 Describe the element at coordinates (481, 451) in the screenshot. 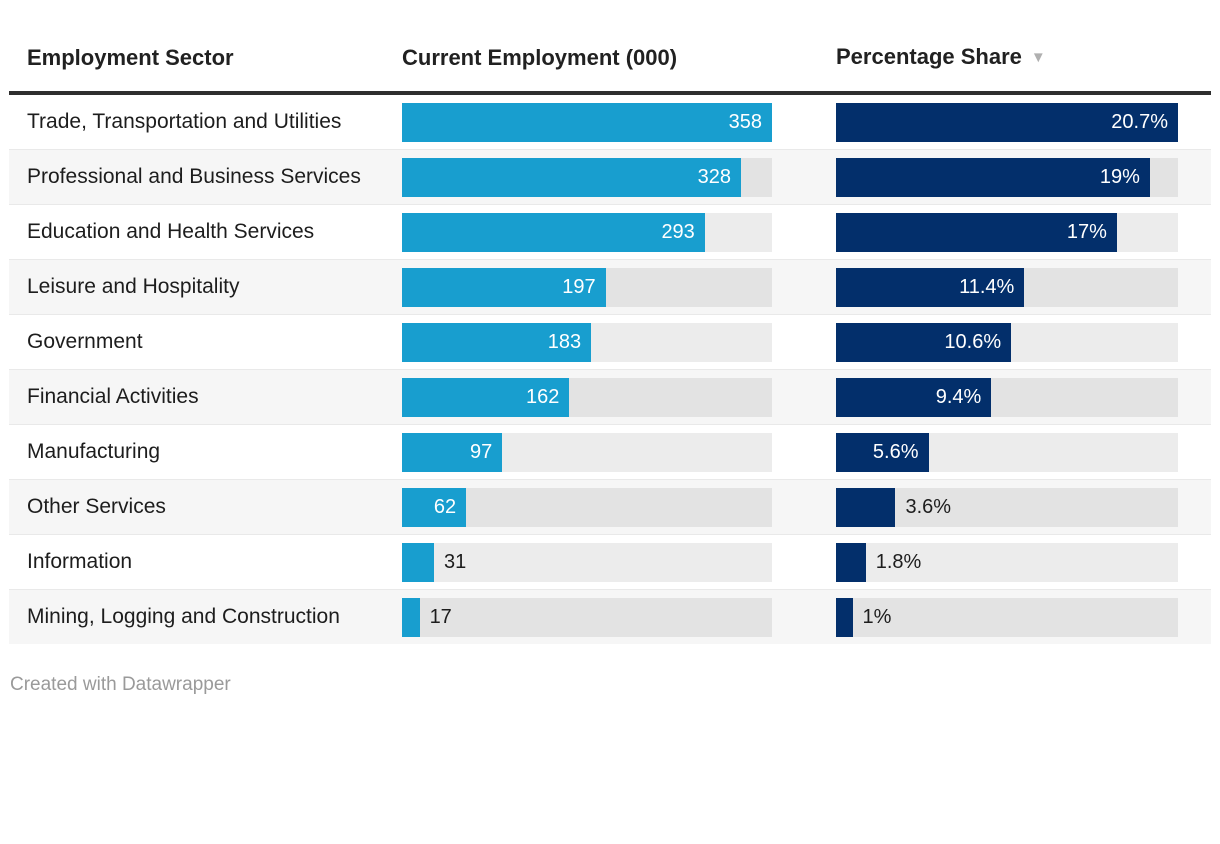

I see `employment-value-label: 97` at that location.